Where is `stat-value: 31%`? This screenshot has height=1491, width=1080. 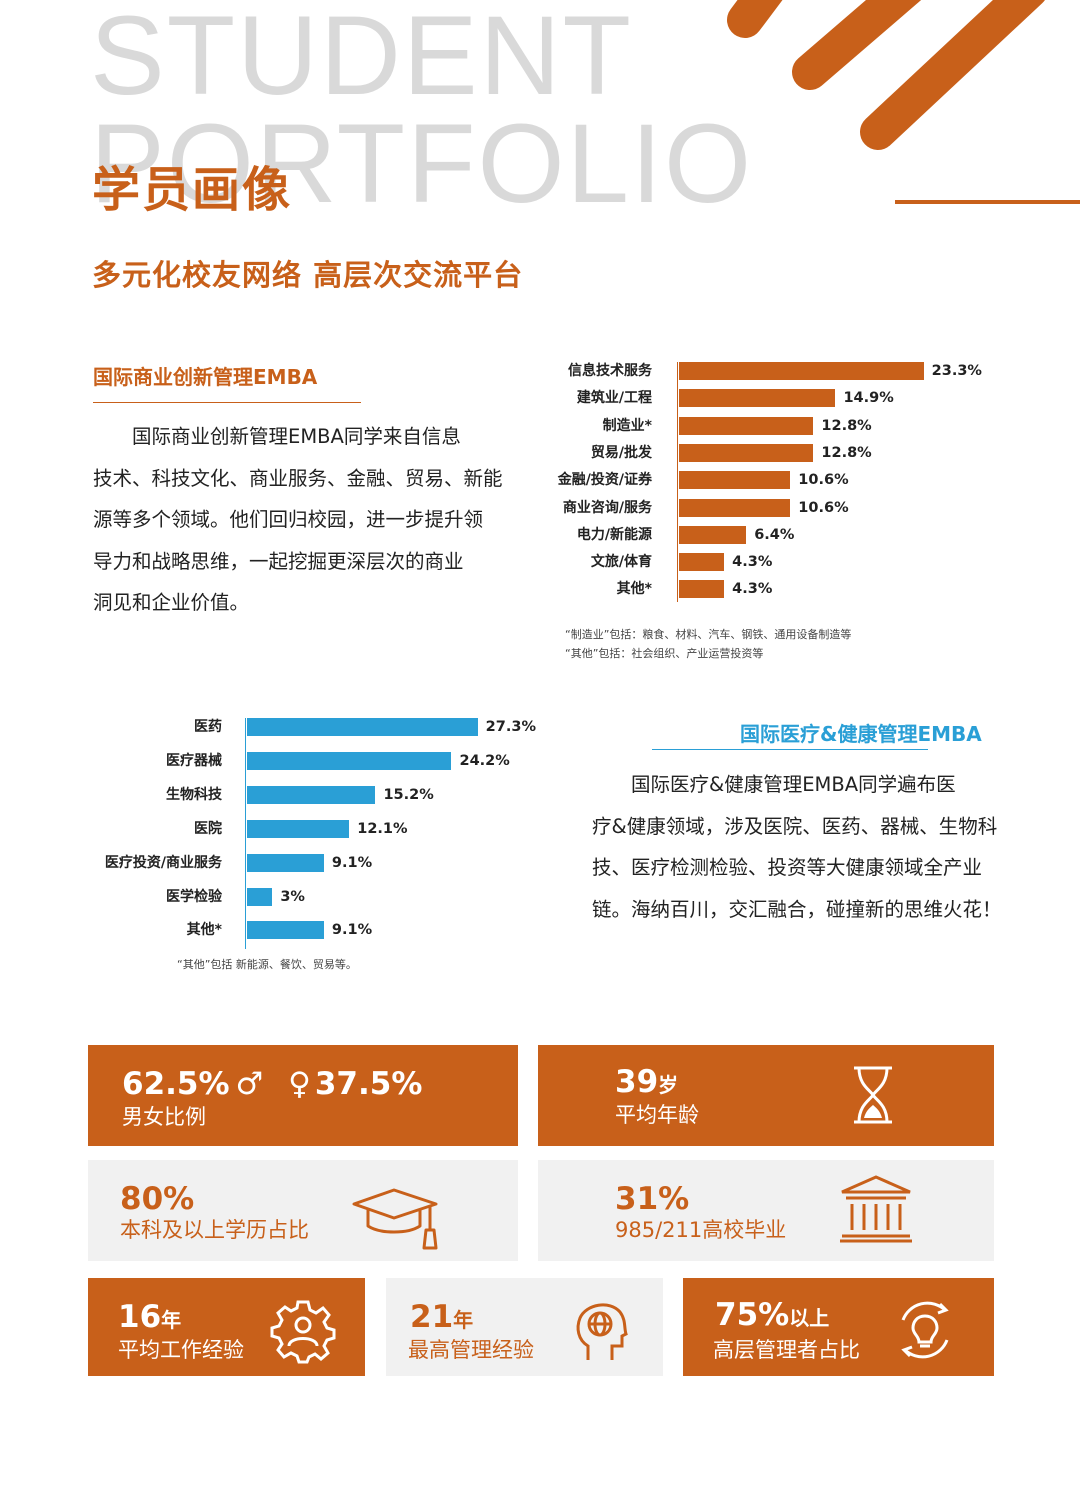
stat-value: 31% is located at coordinates (652, 1199).